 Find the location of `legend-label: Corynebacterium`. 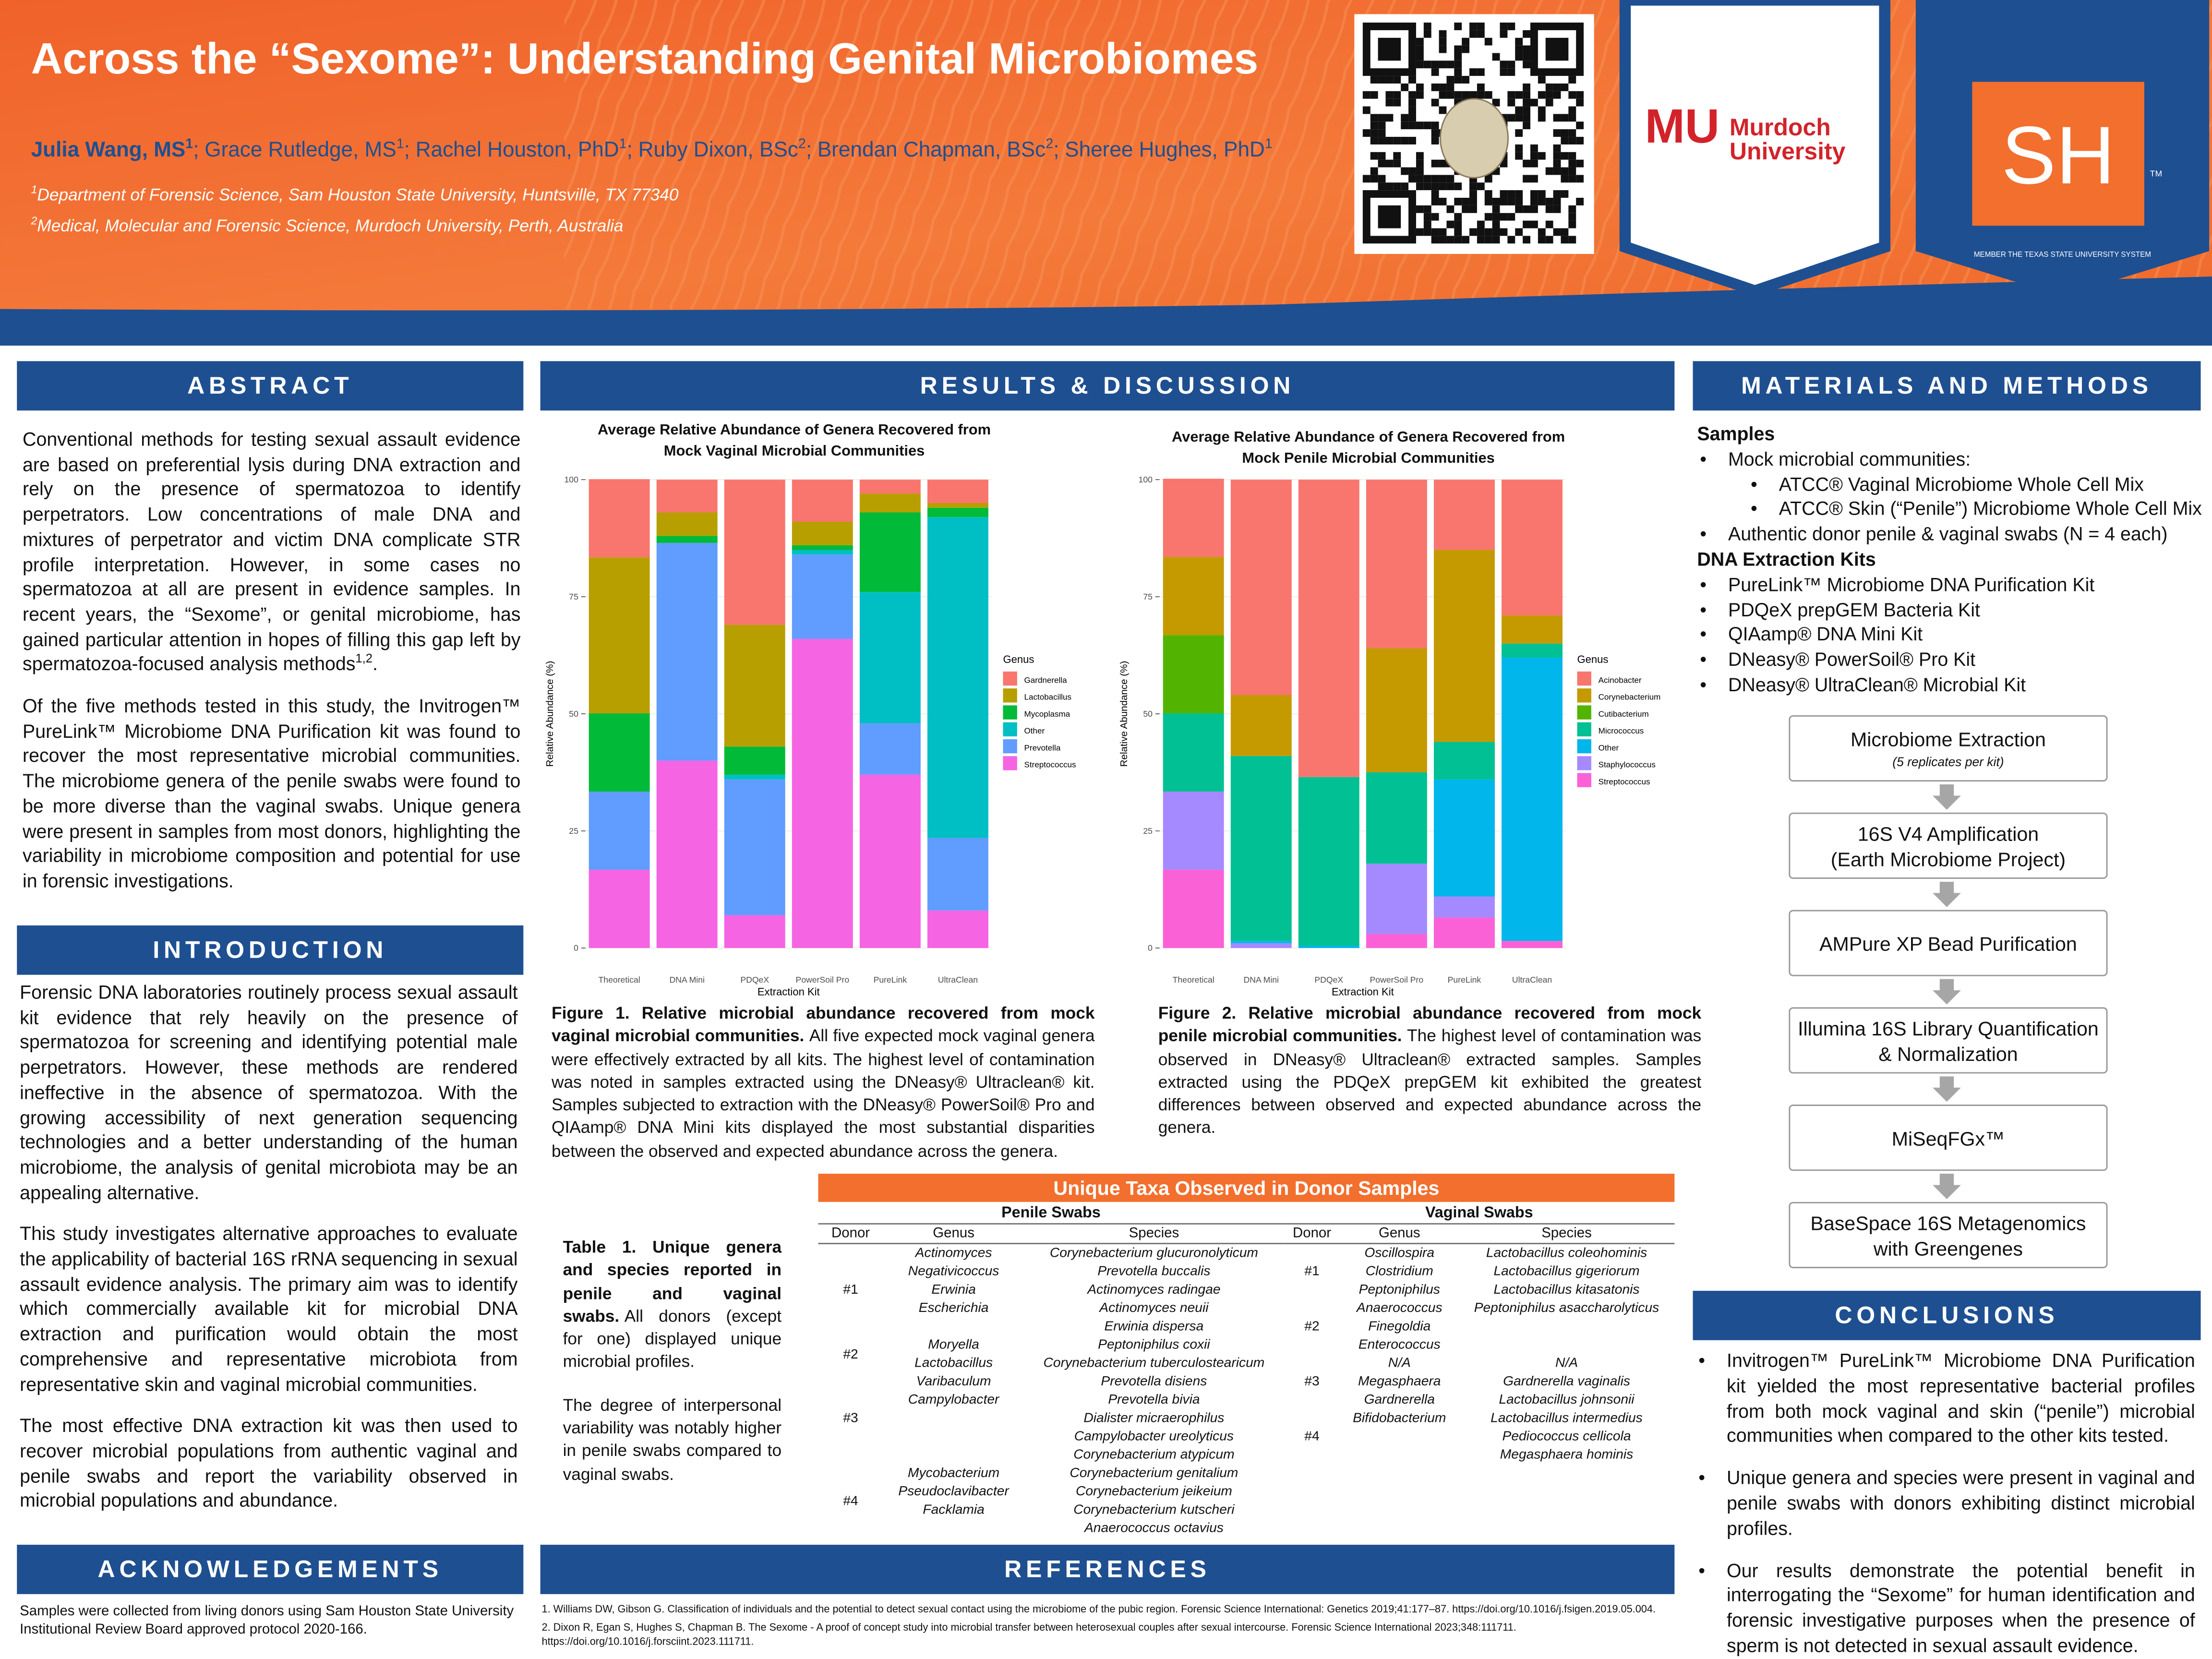

legend-label: Corynebacterium is located at coordinates (1630, 698).